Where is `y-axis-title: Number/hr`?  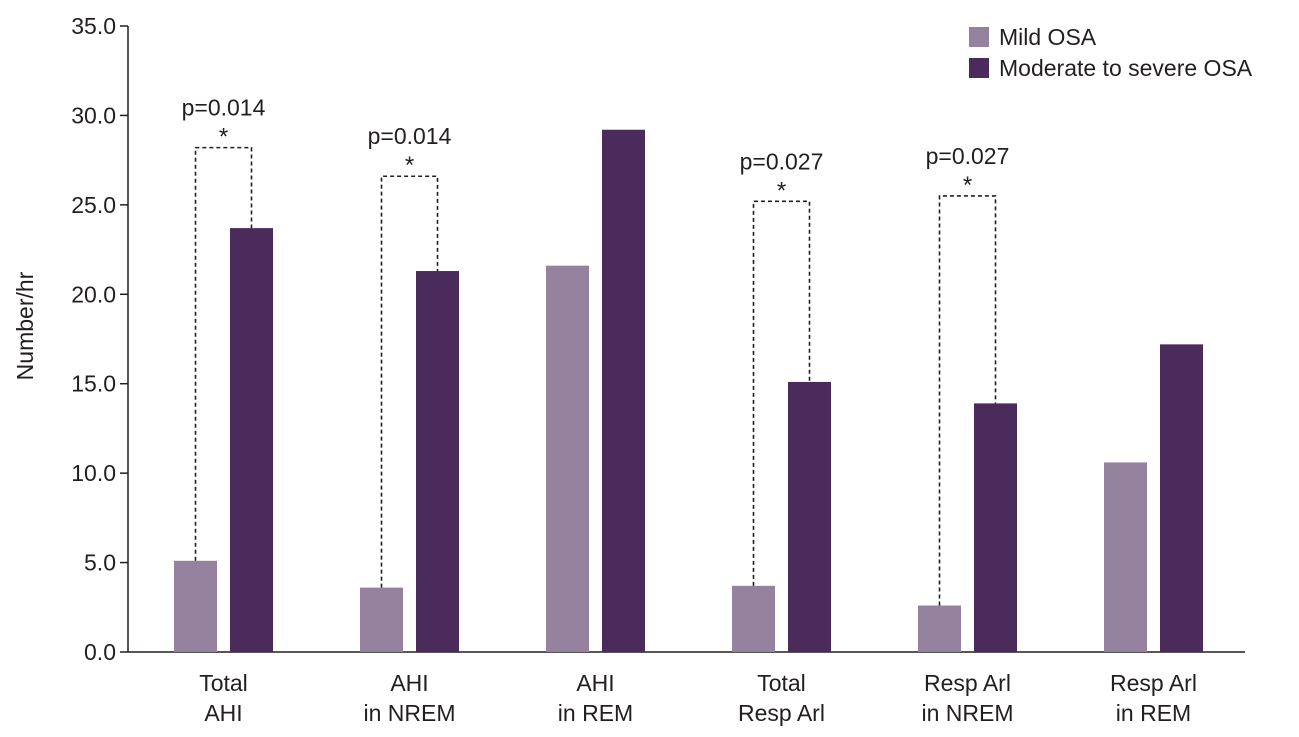 y-axis-title: Number/hr is located at coordinates (25, 325).